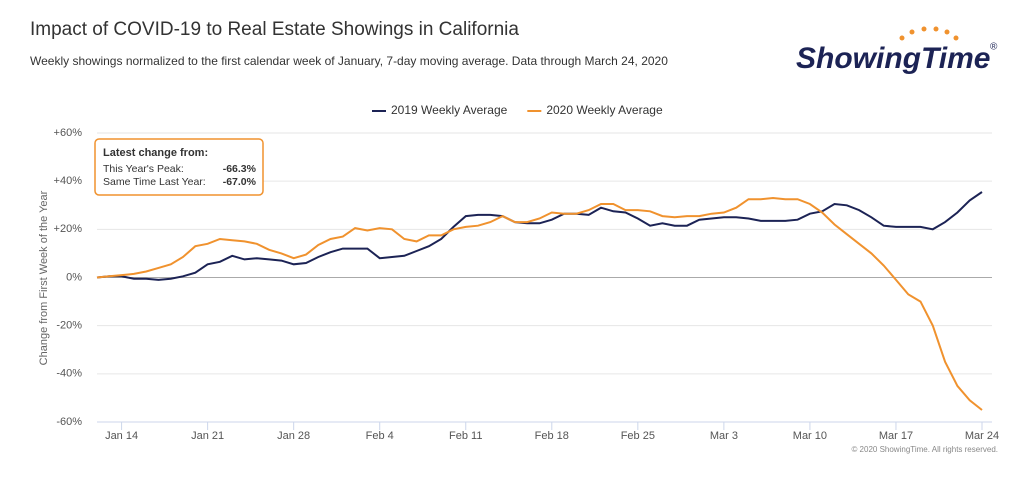 The image size is (1024, 499). What do you see at coordinates (74, 277) in the screenshot?
I see `y-tick-label: 0%` at bounding box center [74, 277].